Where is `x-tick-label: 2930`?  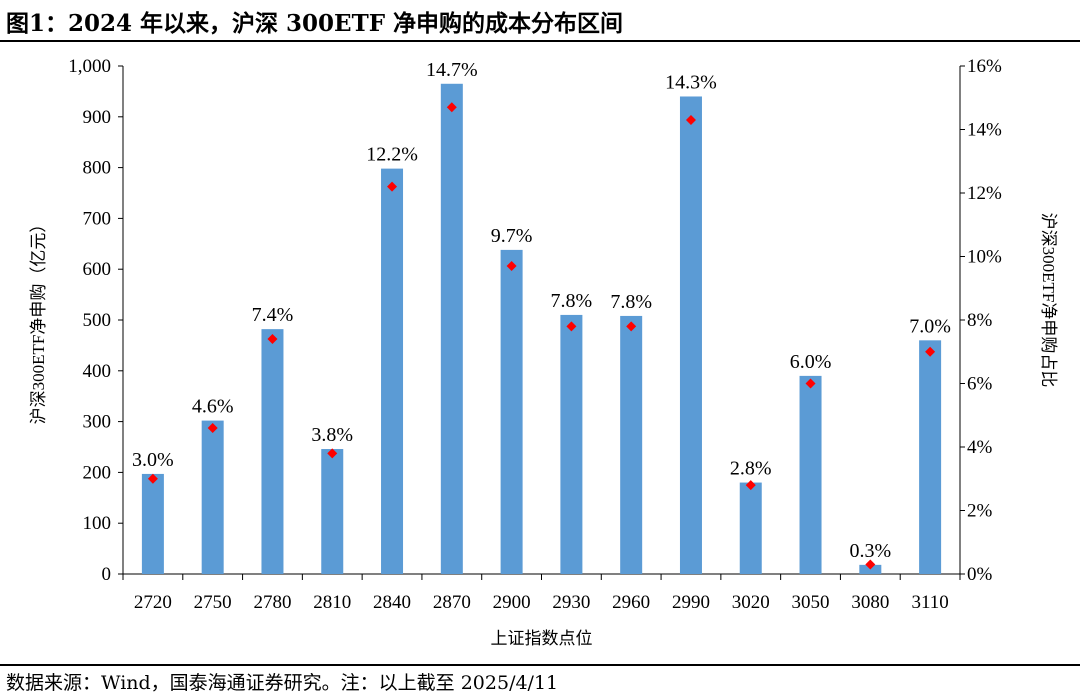 x-tick-label: 2930 is located at coordinates (571, 602).